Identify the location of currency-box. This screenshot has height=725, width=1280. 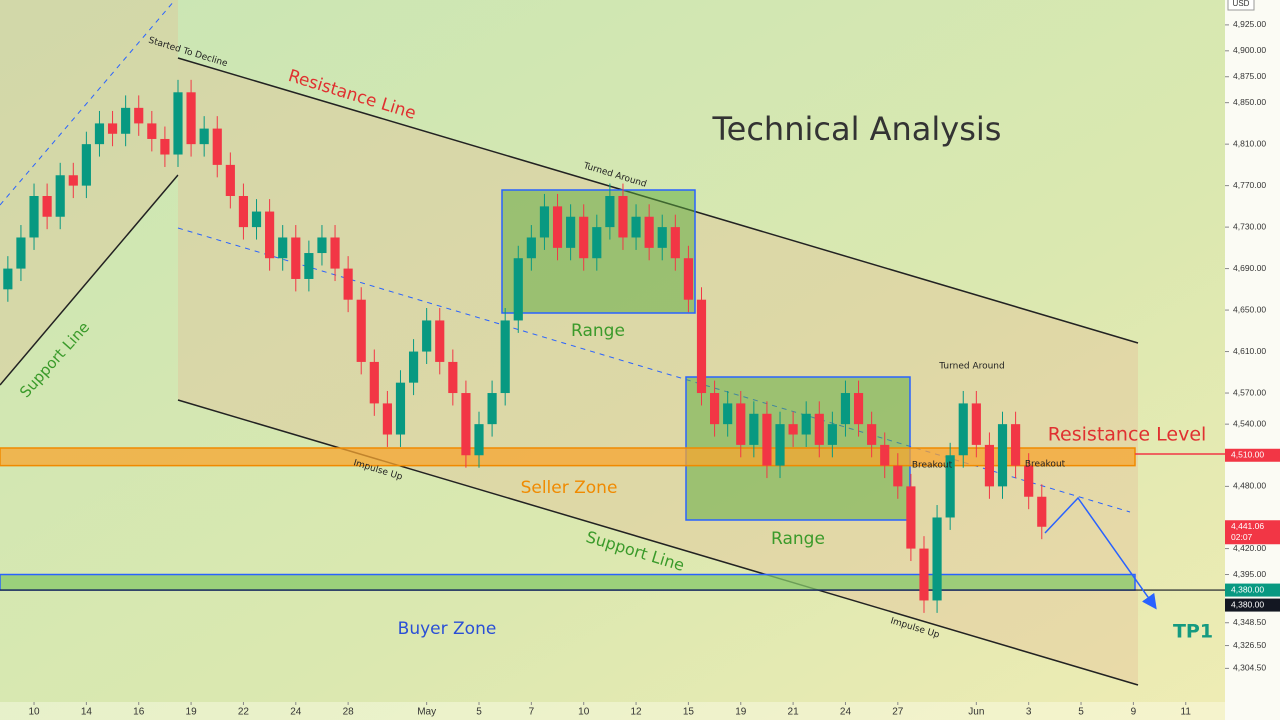
(1241, 5).